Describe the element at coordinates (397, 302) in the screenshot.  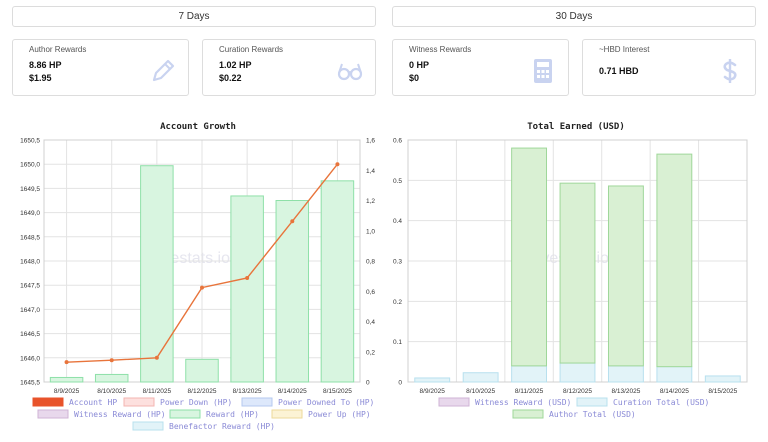
I see `y-tick-label: 0.2` at that location.